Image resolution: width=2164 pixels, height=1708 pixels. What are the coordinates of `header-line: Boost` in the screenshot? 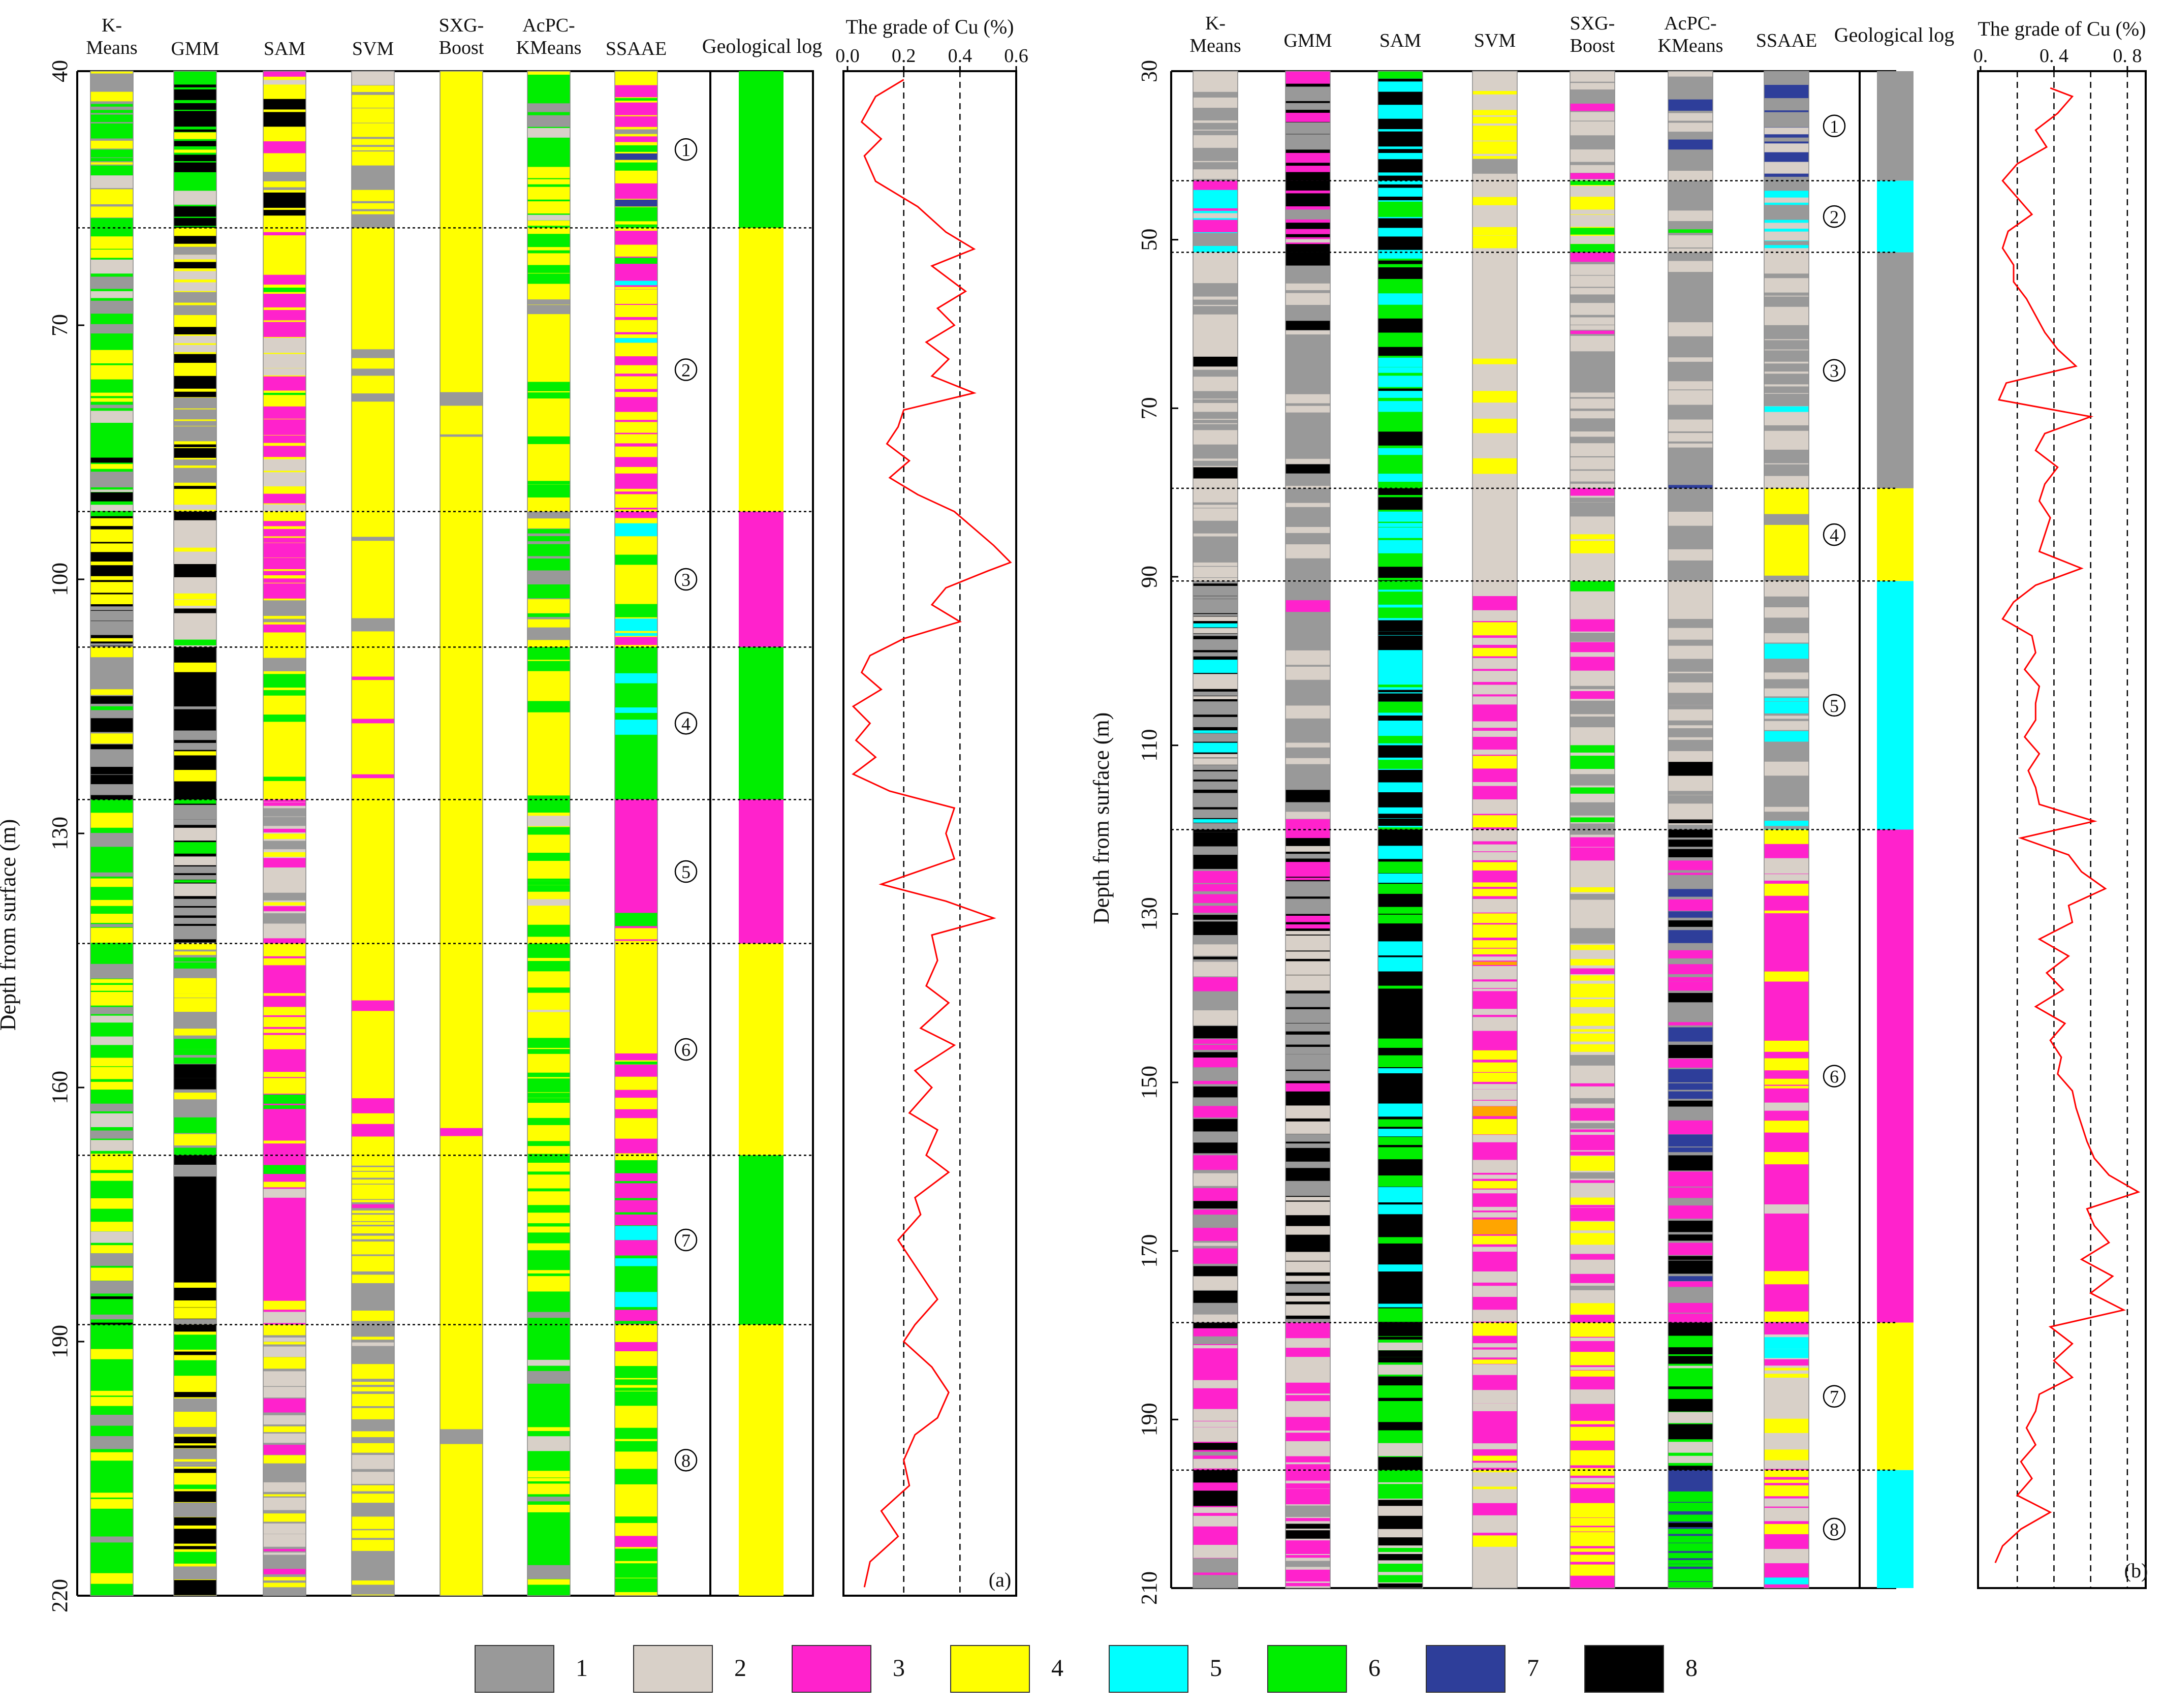 It's located at (462, 48).